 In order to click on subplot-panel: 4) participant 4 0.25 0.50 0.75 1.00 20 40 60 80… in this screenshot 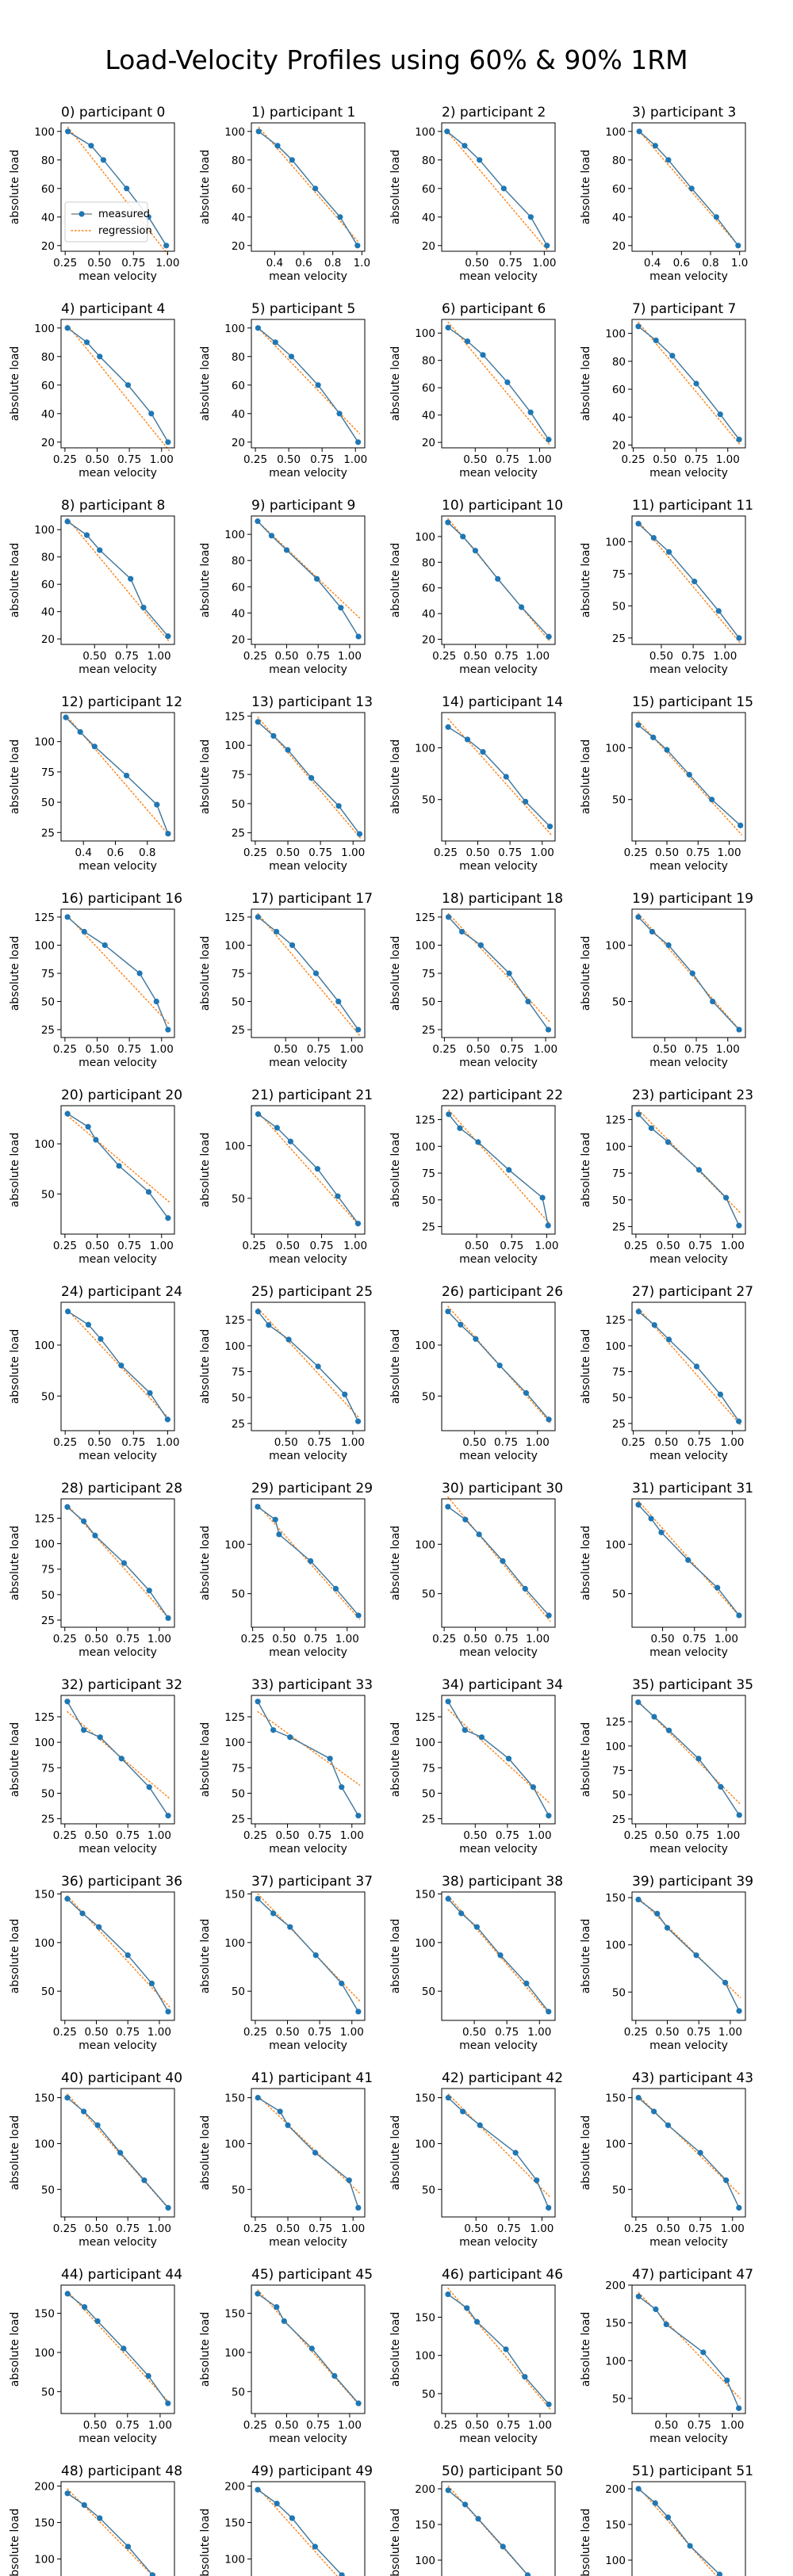, I will do `click(92, 390)`.